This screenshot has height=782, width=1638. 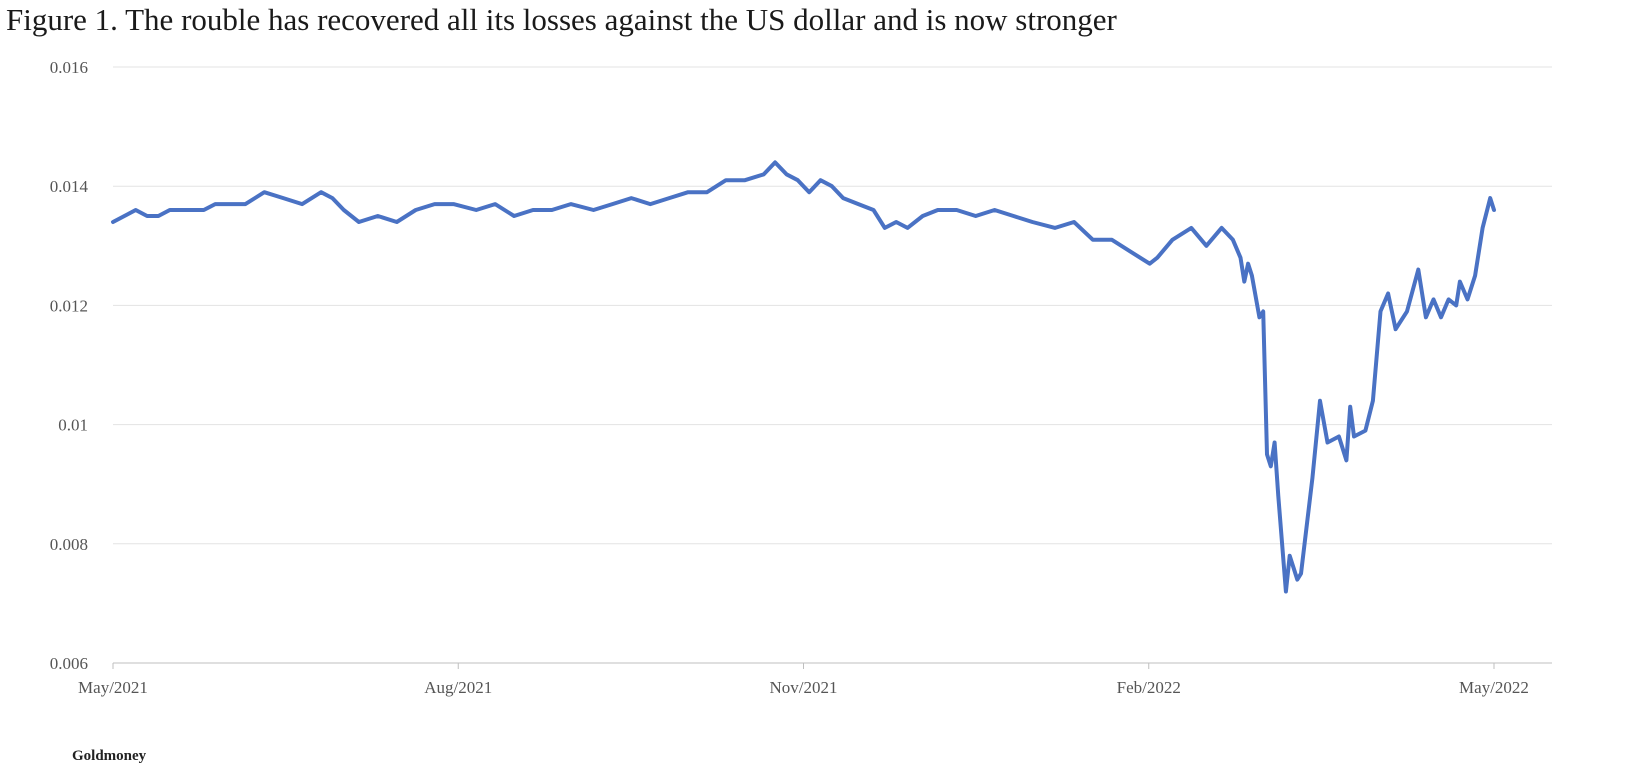 I want to click on x-tick-label: May/2021, so click(x=113, y=687).